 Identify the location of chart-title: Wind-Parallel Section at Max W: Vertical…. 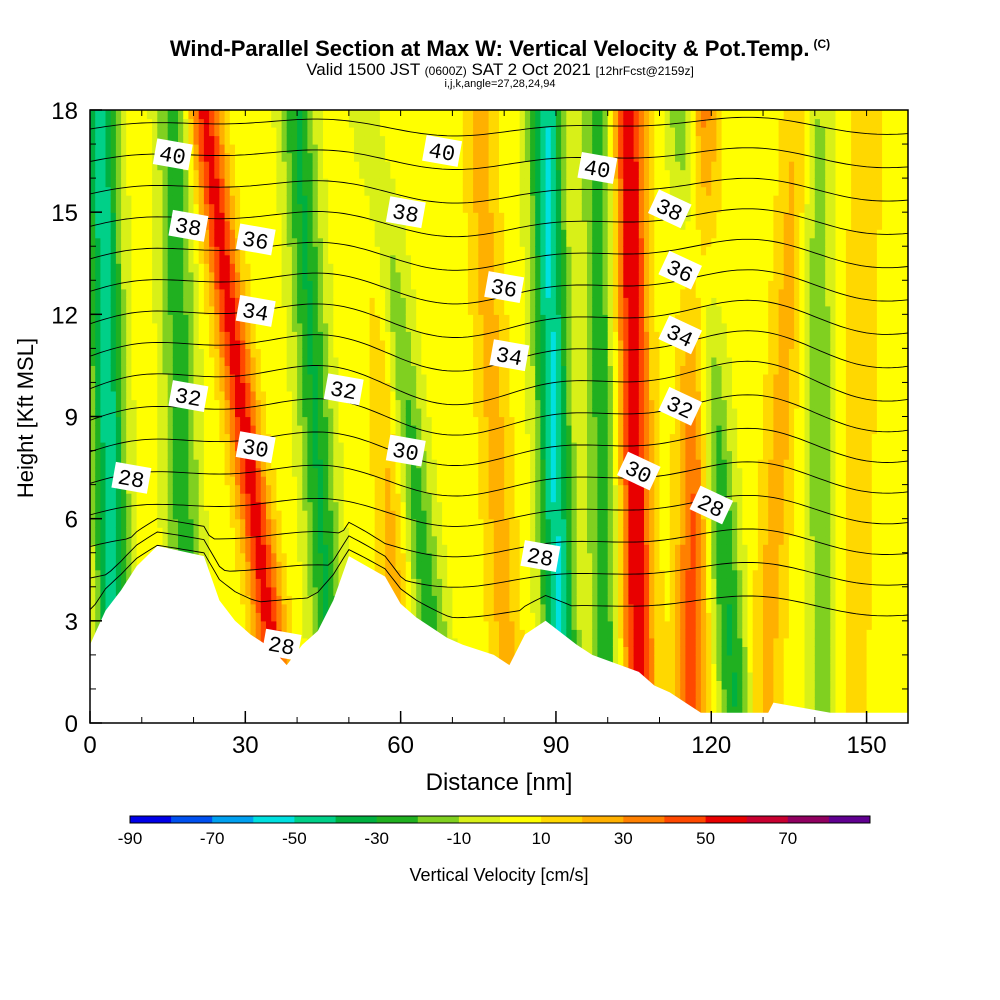
(500, 49).